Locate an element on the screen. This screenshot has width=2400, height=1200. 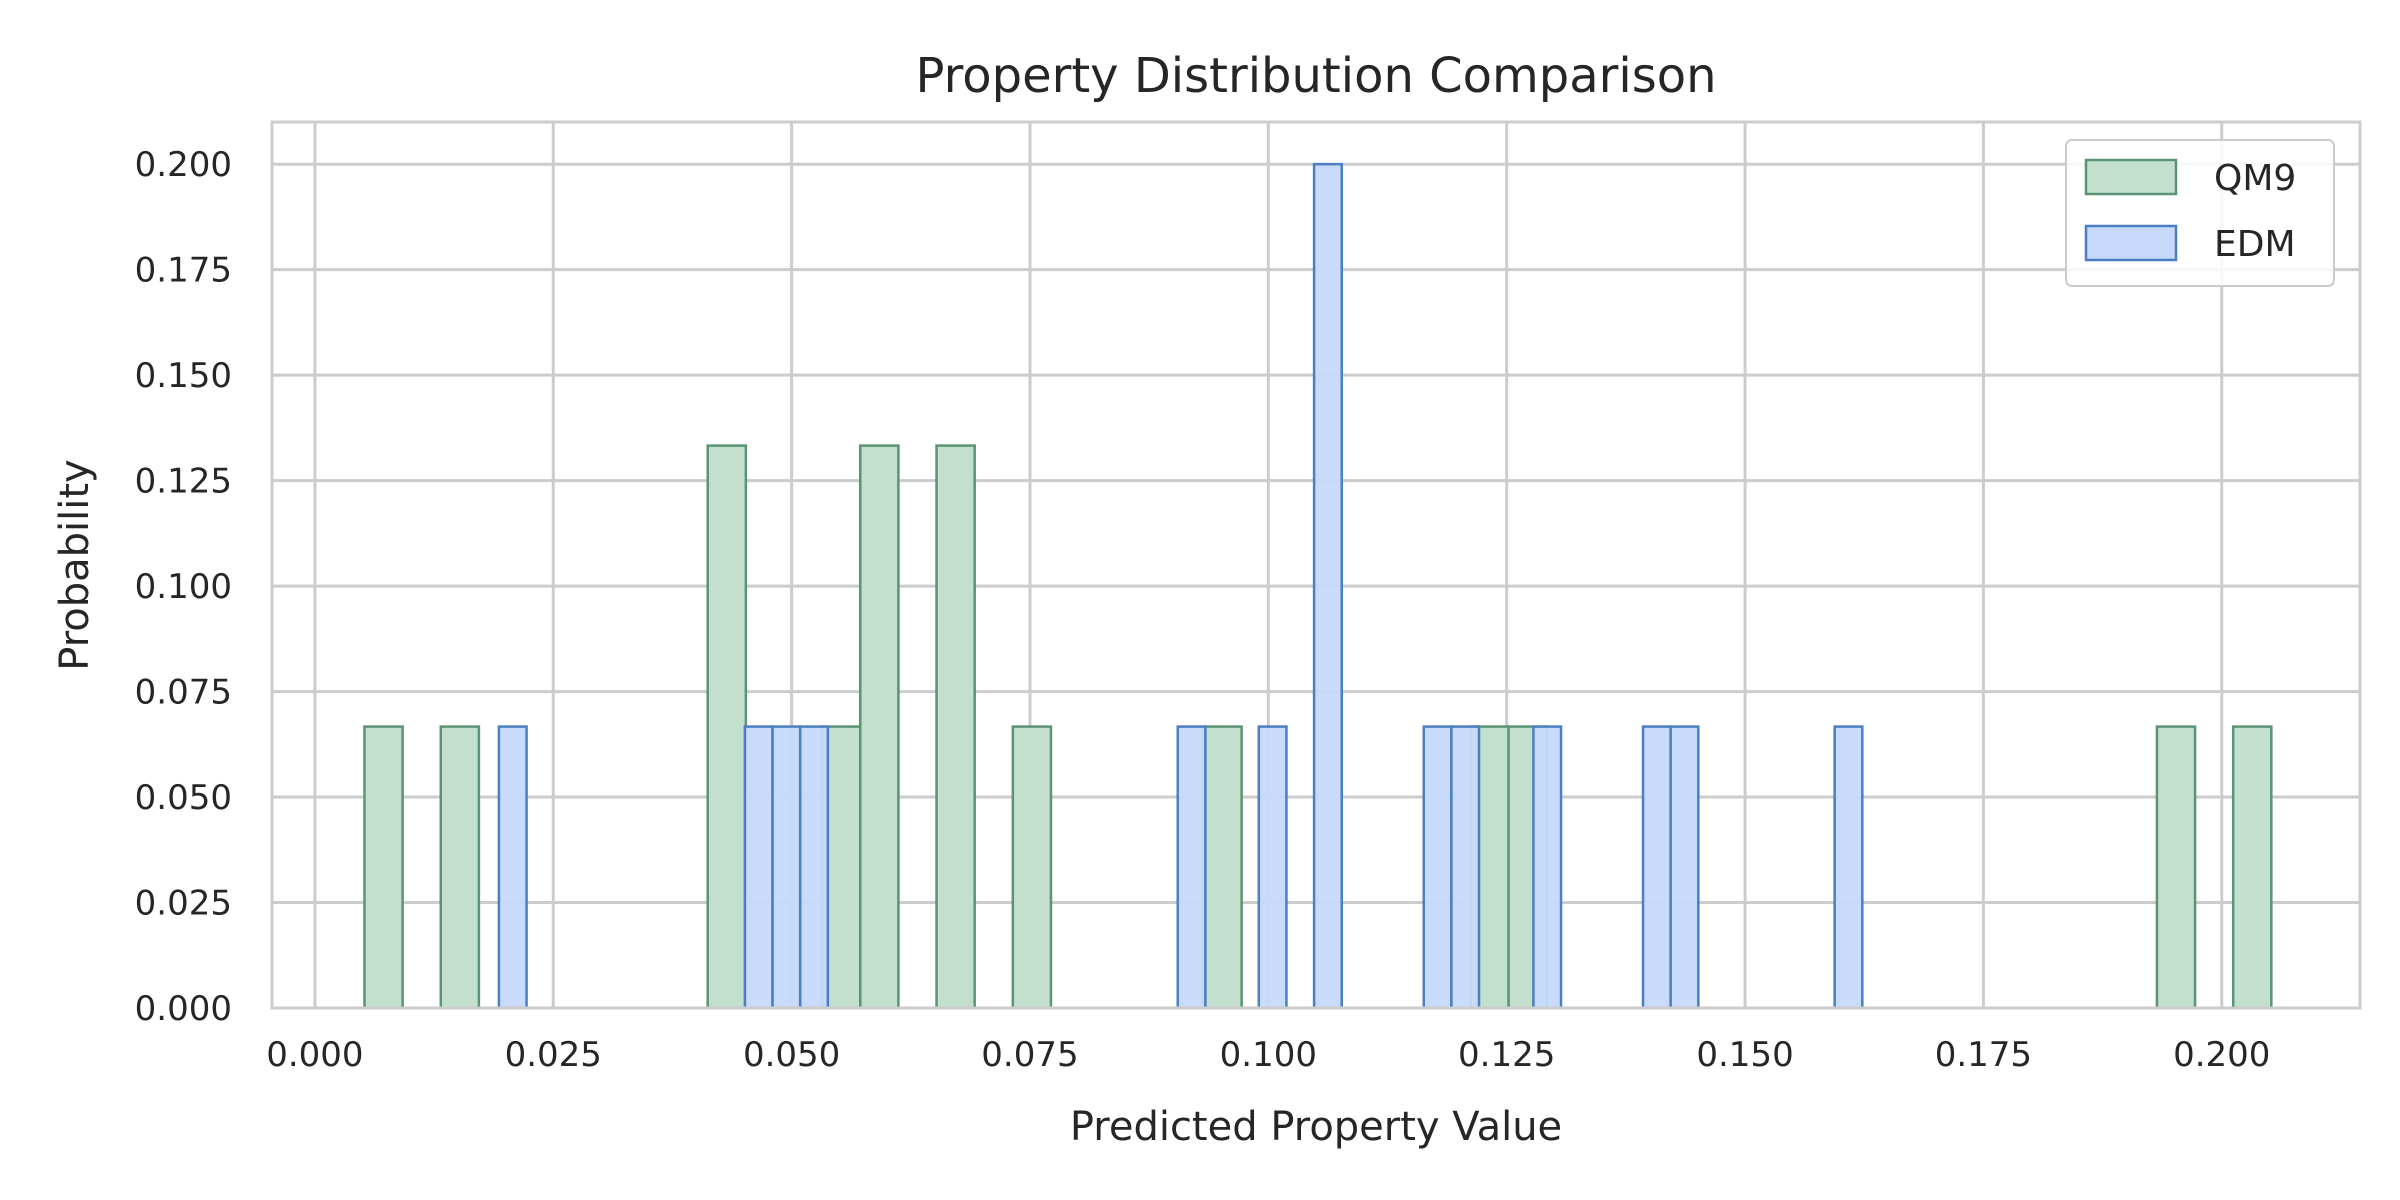
legend-swatch-edm is located at coordinates (2131, 243).